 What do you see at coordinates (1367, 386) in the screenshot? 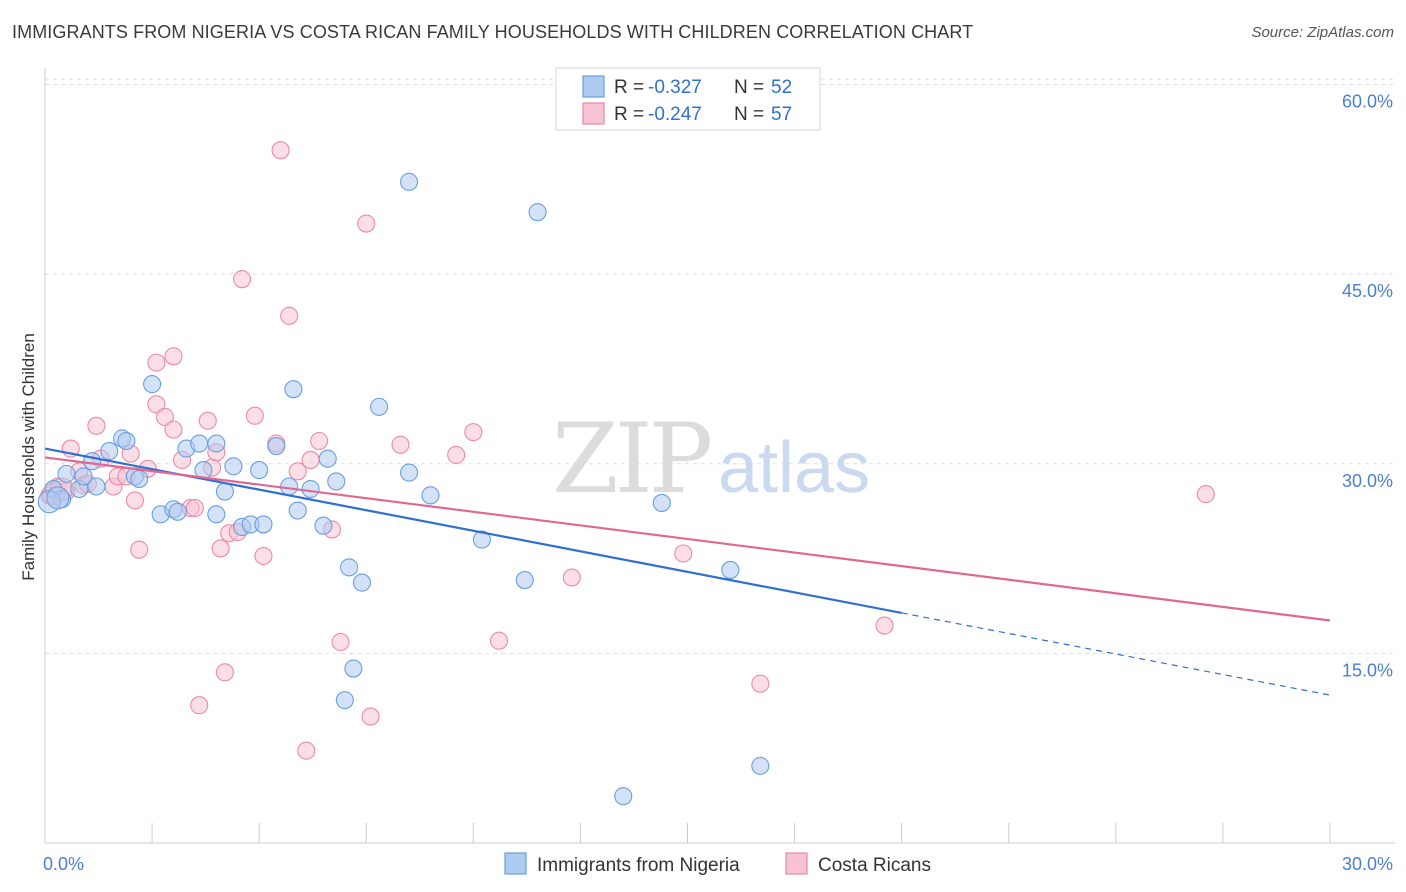
I see `y-tick-labels: 15.0% 30.0% 45.0% 60.0%` at bounding box center [1367, 386].